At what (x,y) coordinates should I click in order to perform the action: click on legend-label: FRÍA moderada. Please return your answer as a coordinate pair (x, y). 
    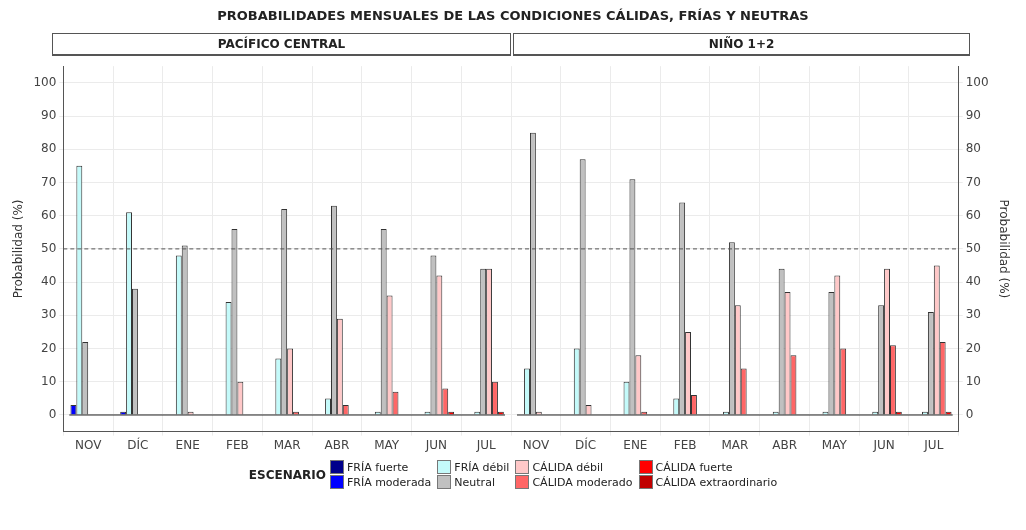
    Looking at the image, I should click on (389, 482).